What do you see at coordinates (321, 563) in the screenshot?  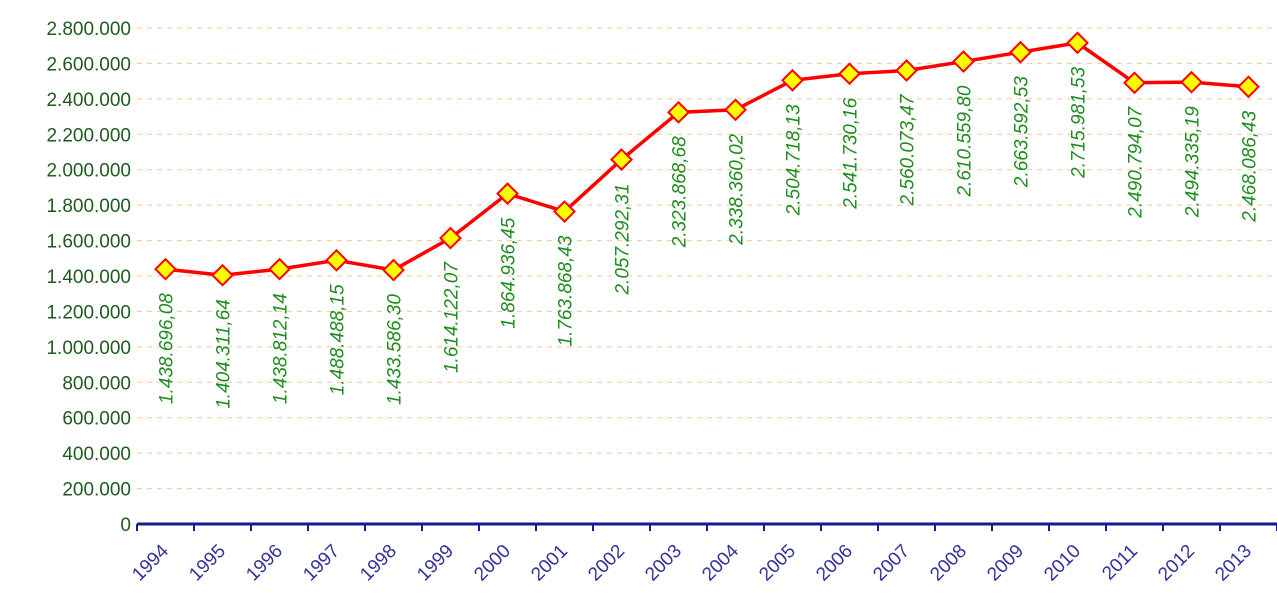 I see `x-tick-label: 1997` at bounding box center [321, 563].